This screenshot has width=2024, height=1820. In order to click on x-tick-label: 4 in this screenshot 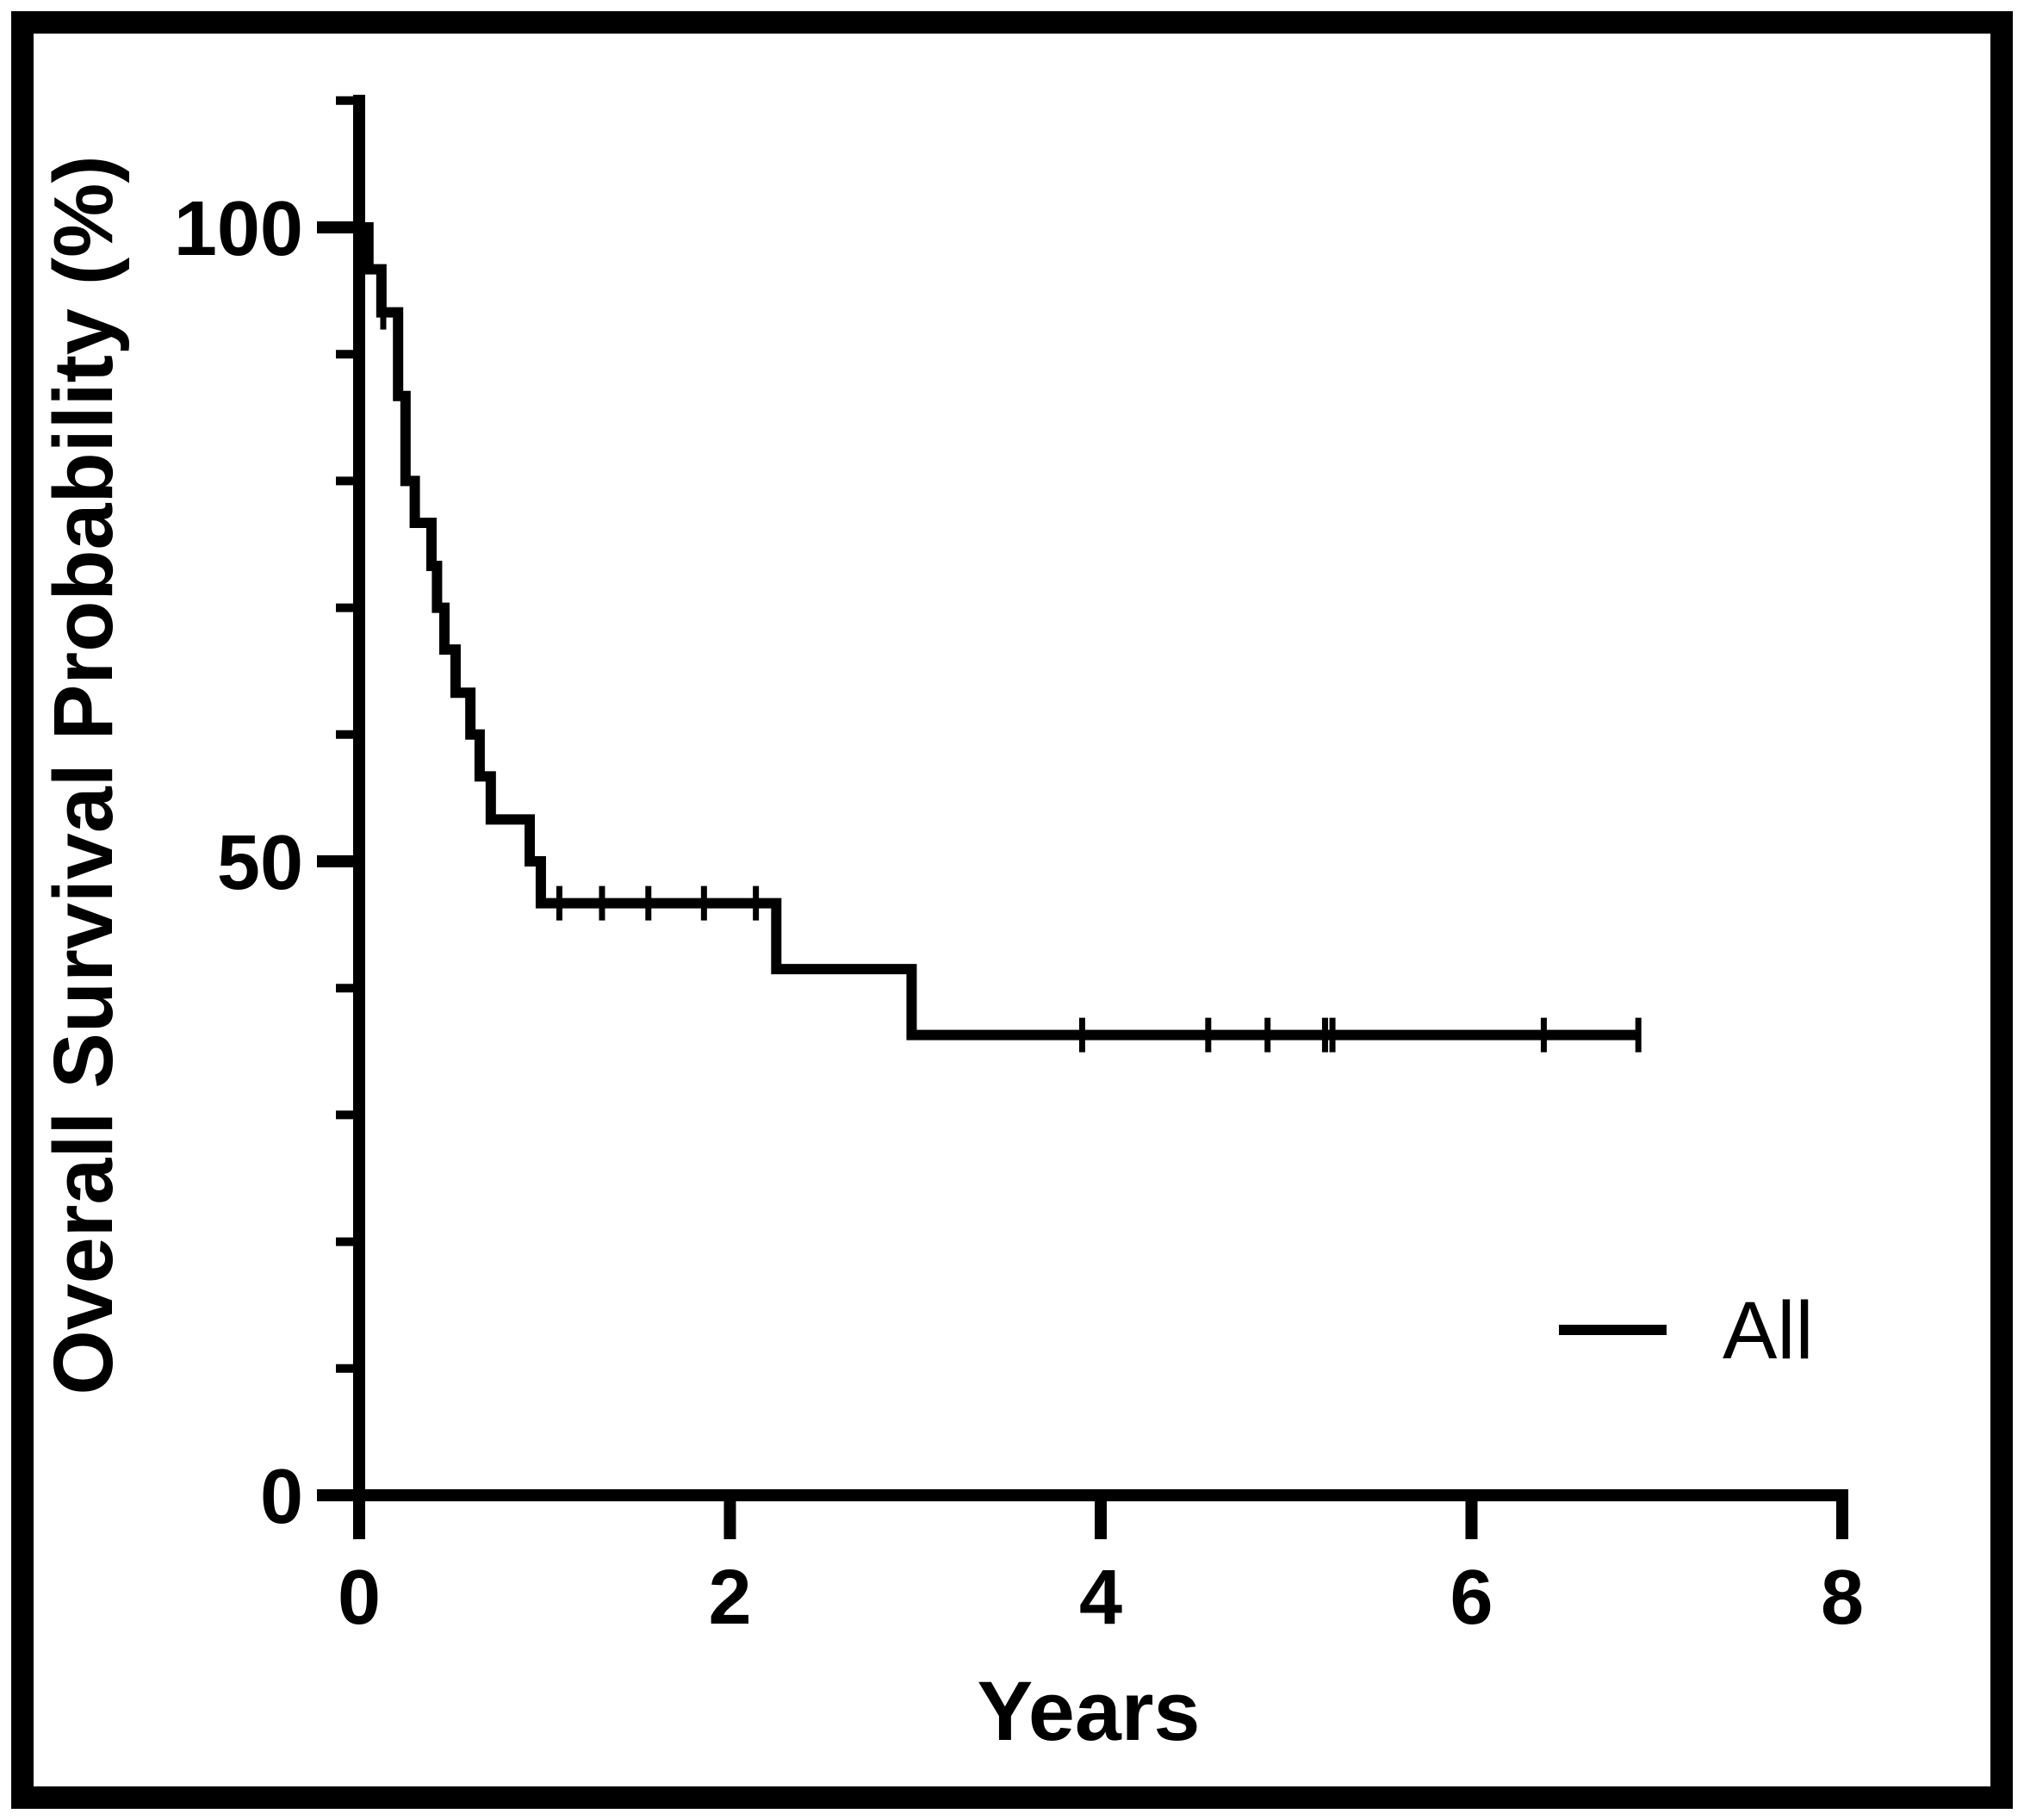, I will do `click(1100, 1598)`.